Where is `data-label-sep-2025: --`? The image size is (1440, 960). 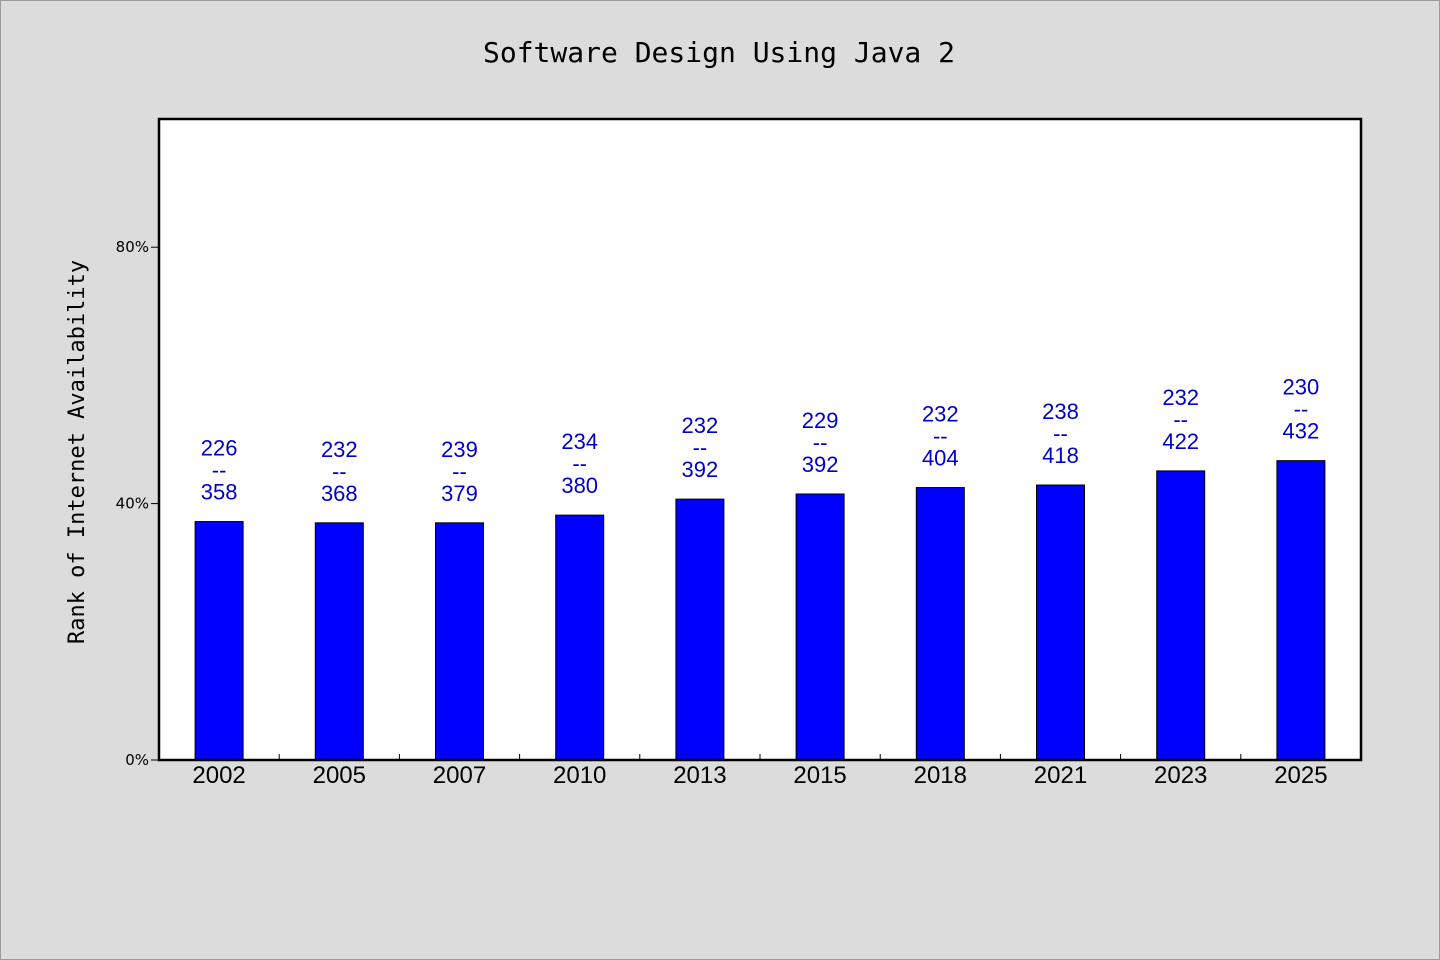 data-label-sep-2025: -- is located at coordinates (1301, 409).